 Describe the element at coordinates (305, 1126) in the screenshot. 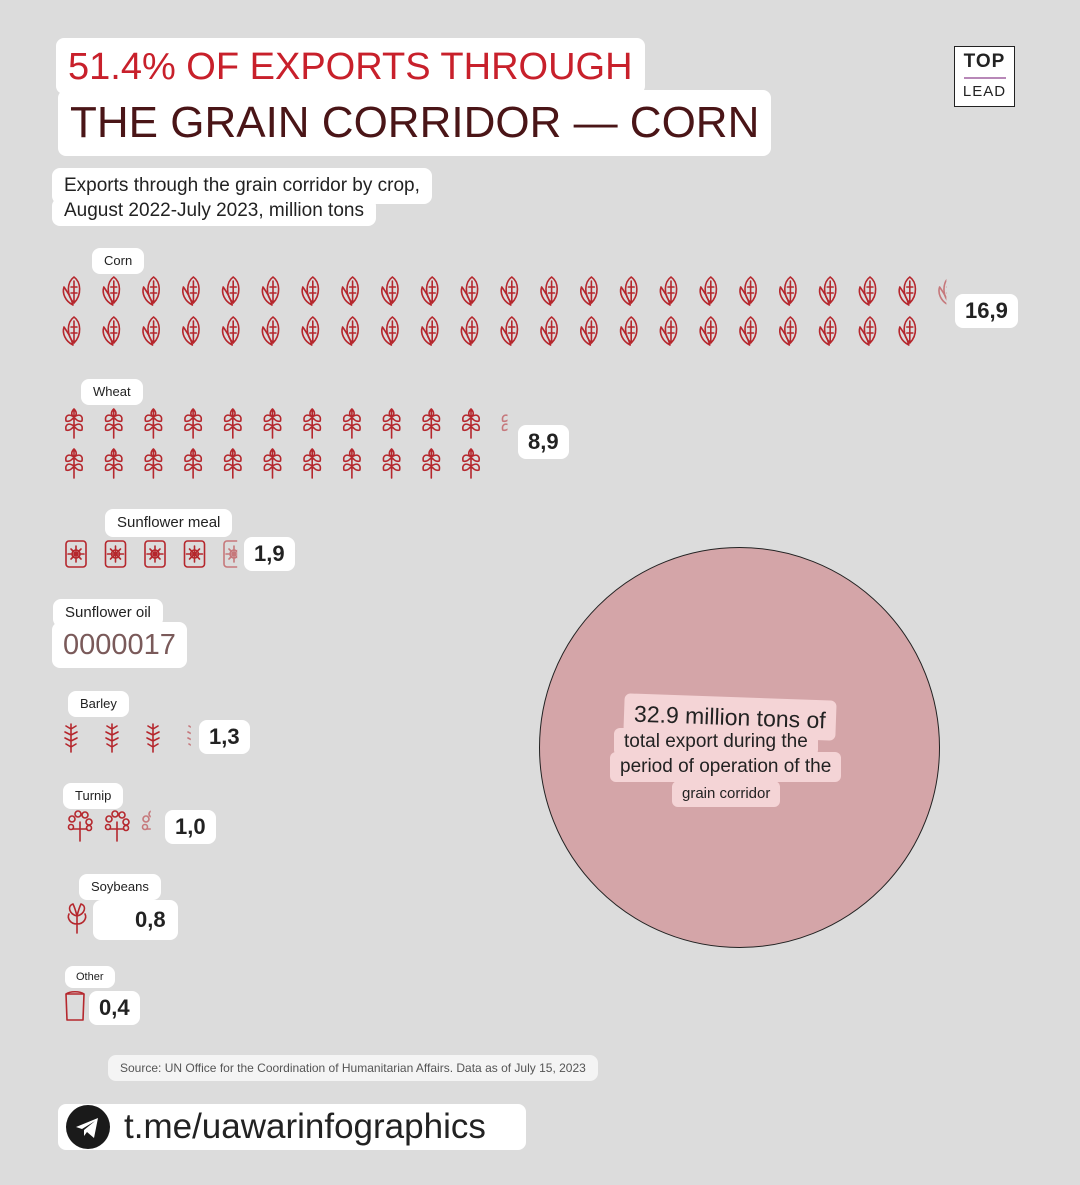

I see `telegram-channel-text: t.me/uawarinfographics` at that location.